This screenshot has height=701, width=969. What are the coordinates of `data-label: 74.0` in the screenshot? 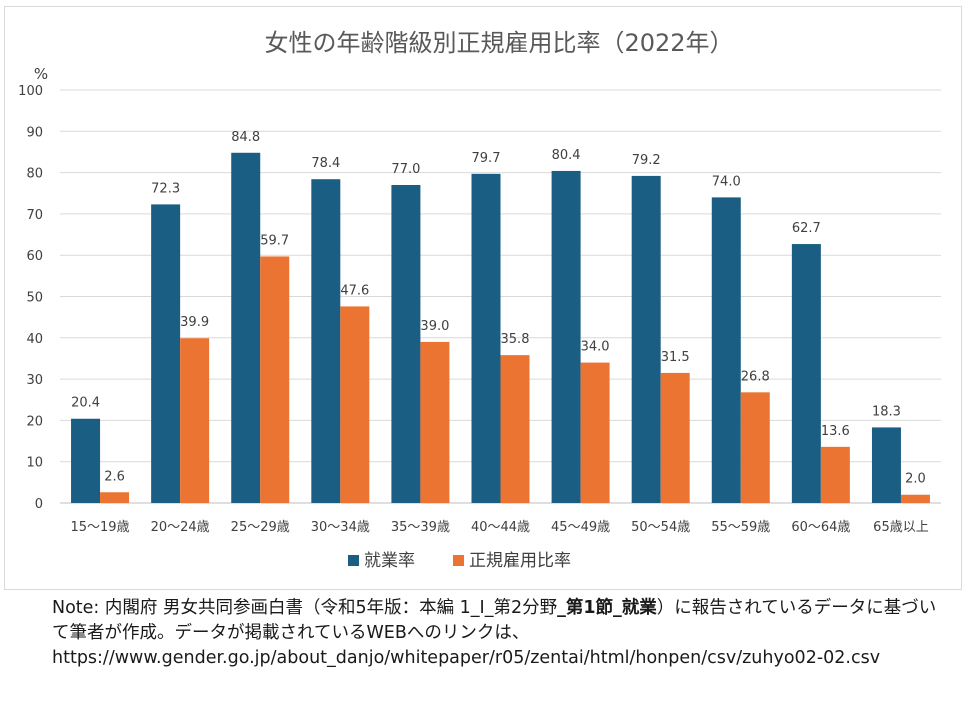 It's located at (726, 181).